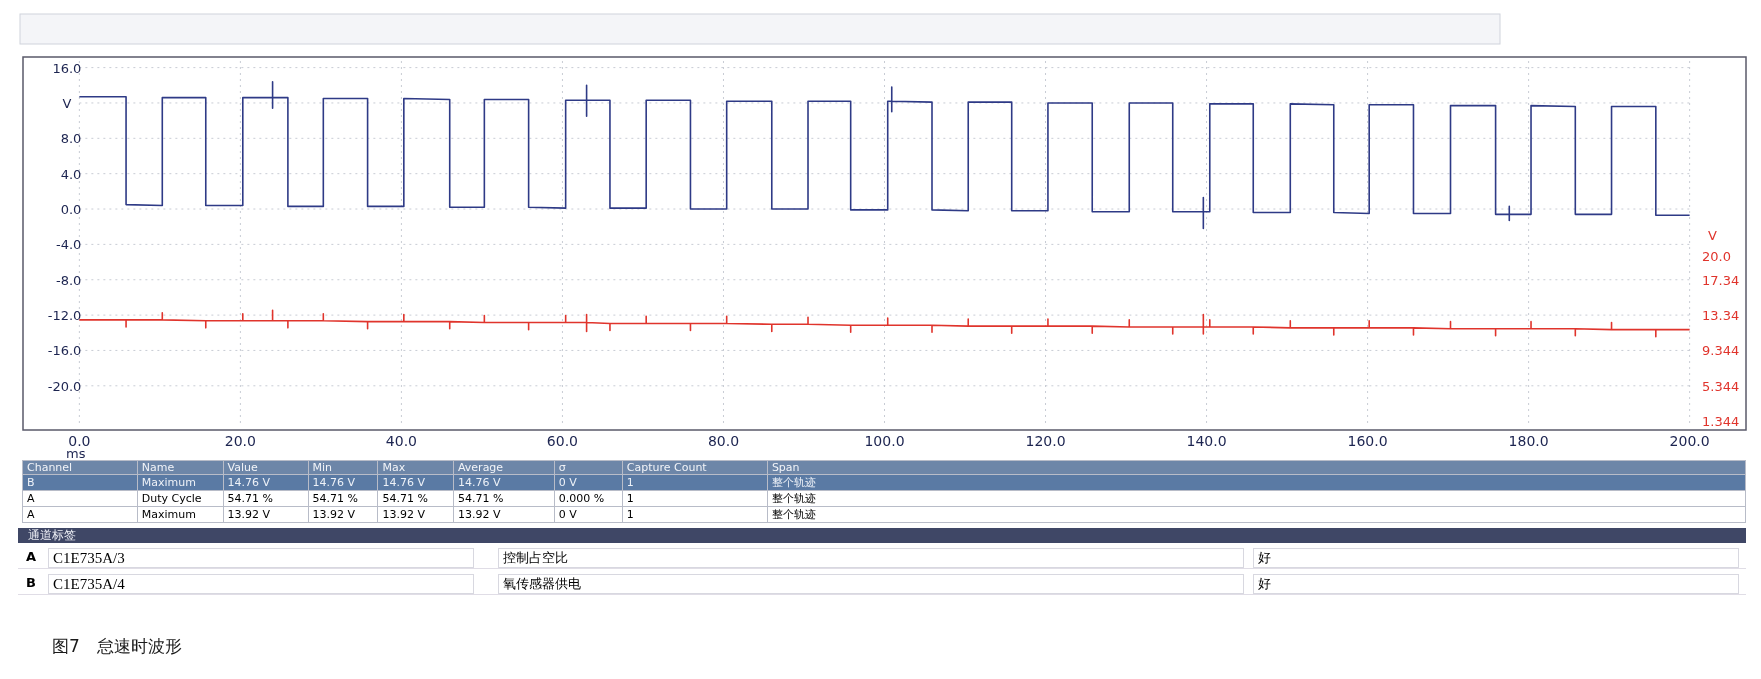 This screenshot has width=1761, height=679. What do you see at coordinates (68, 280) in the screenshot?
I see `y-tick-label: -8.0` at bounding box center [68, 280].